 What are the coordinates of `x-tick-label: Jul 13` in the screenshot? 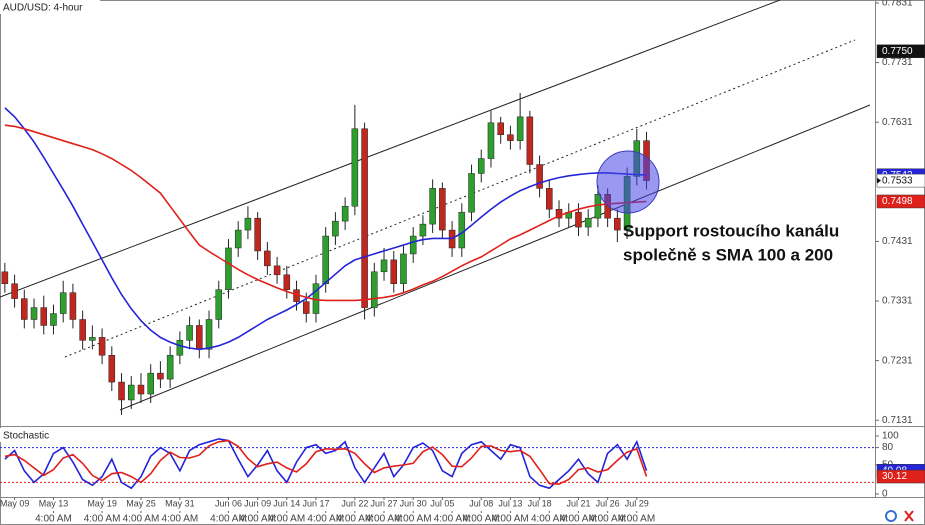 It's located at (510, 503).